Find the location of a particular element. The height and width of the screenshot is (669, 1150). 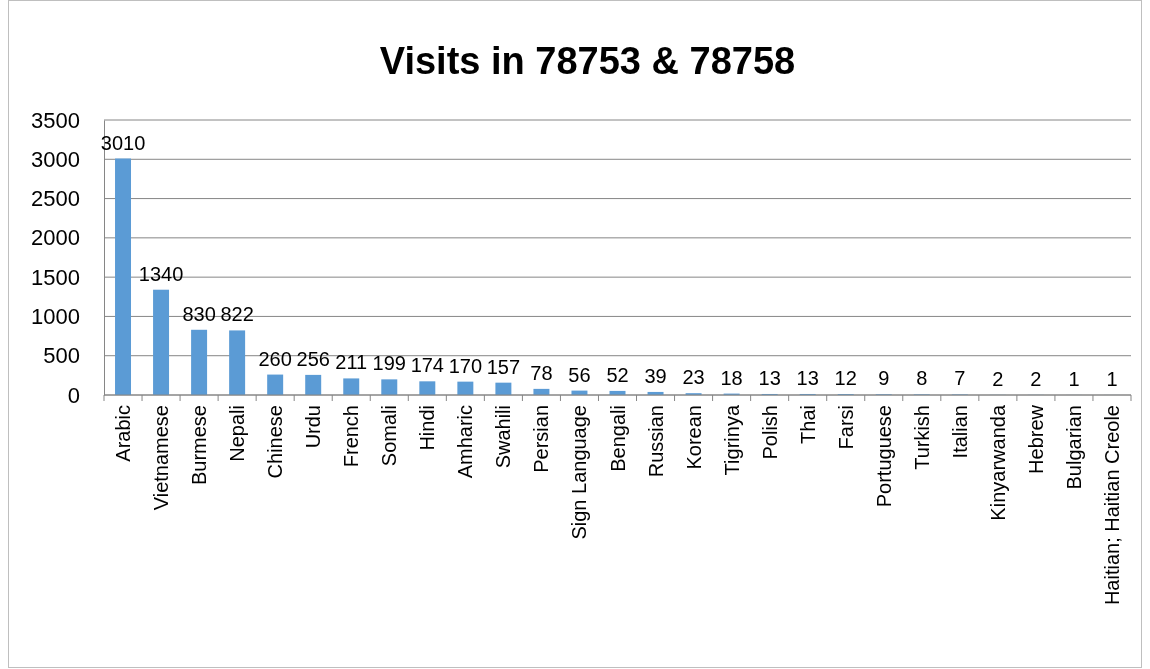

x-tick-label: Persian is located at coordinates (541, 439).